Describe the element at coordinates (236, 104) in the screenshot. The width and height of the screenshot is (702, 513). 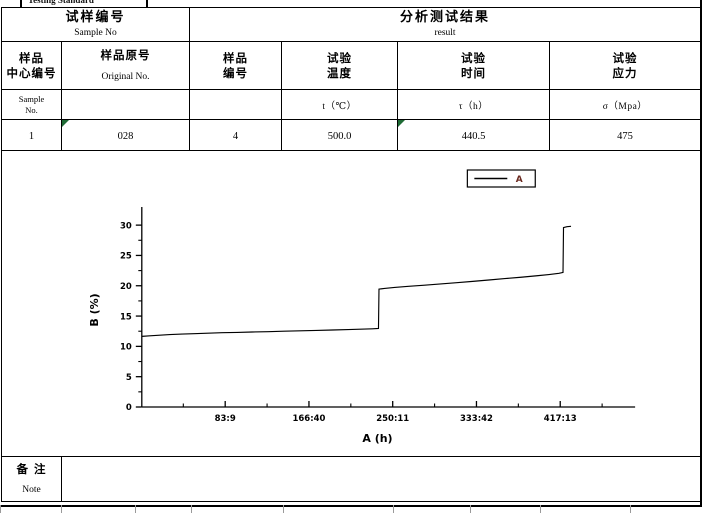
I see `unit-sample-no` at that location.